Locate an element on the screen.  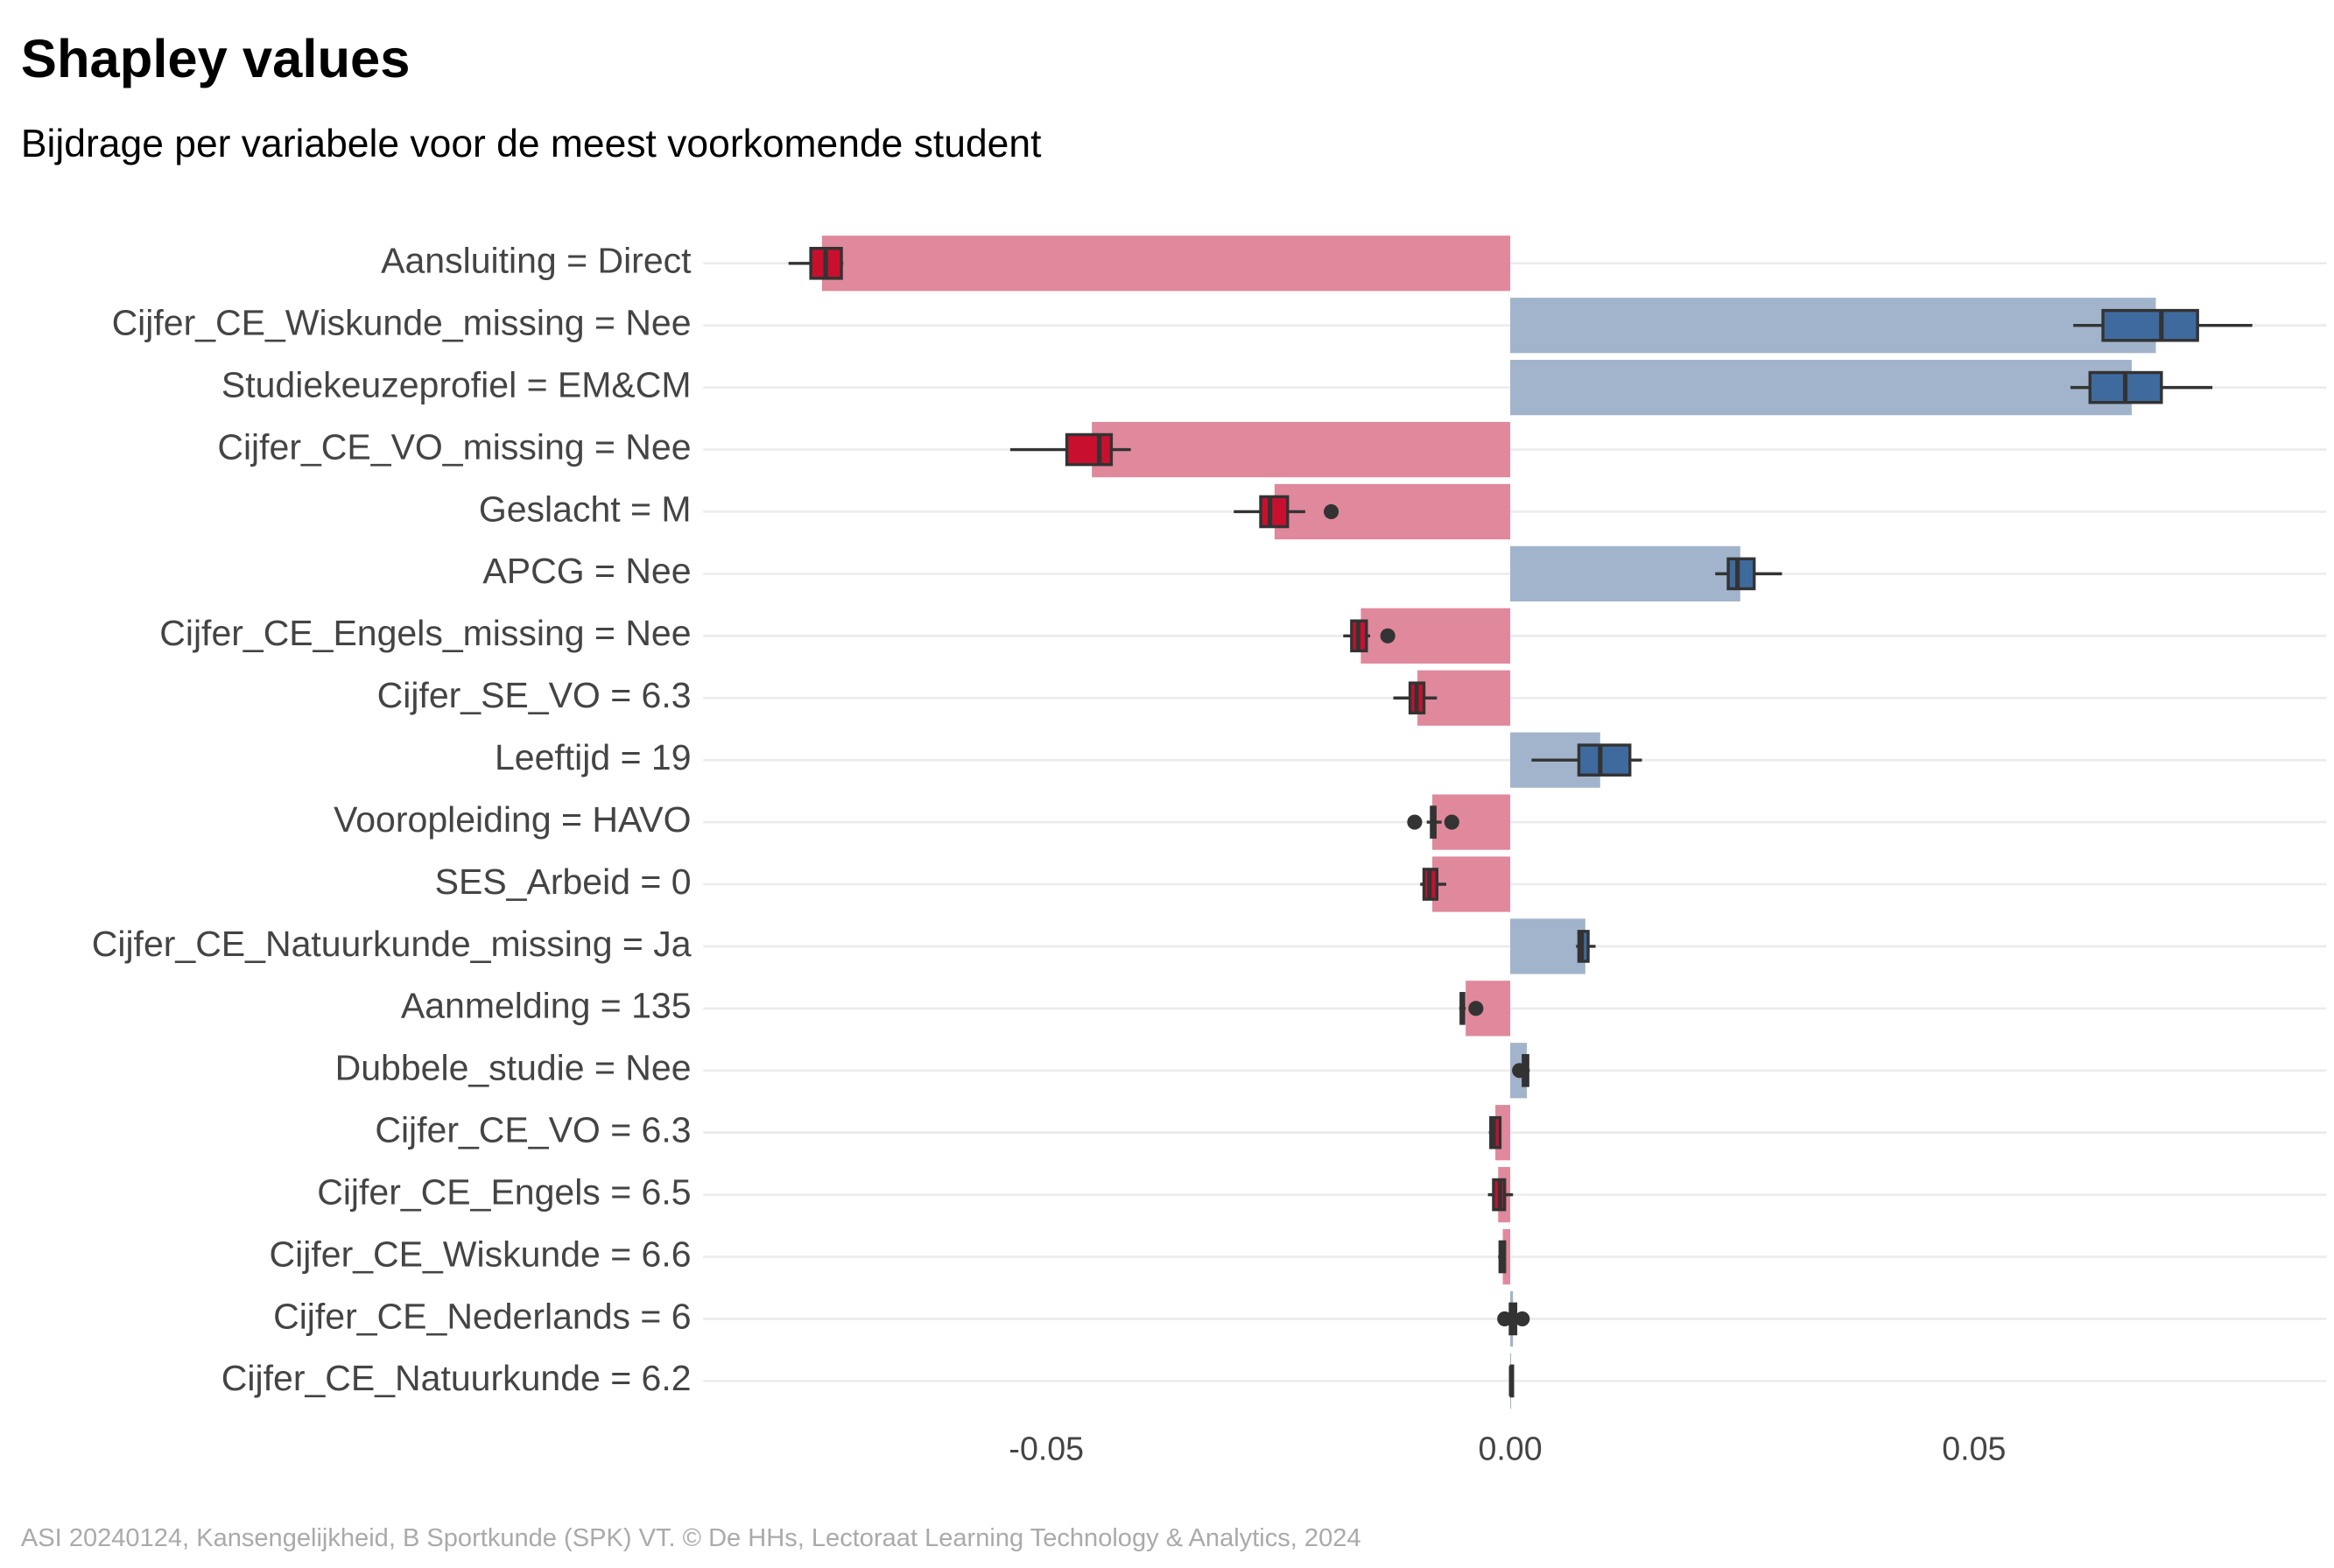
y-tick-label: SES_Arbeid = 0 is located at coordinates (563, 882).